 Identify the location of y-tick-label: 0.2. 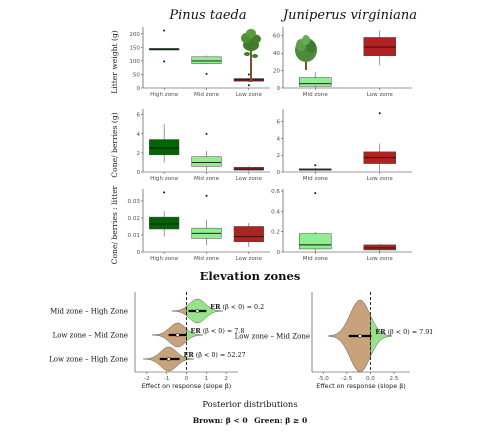
(275, 233).